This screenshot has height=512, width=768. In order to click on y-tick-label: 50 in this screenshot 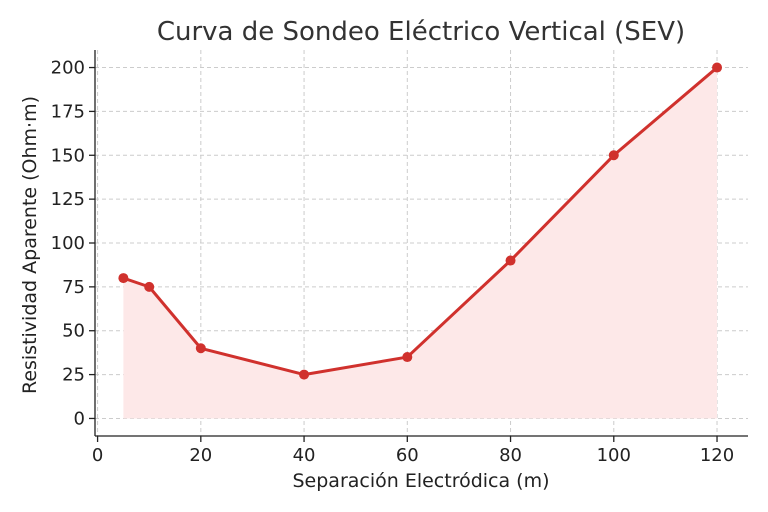, I will do `click(73, 331)`.